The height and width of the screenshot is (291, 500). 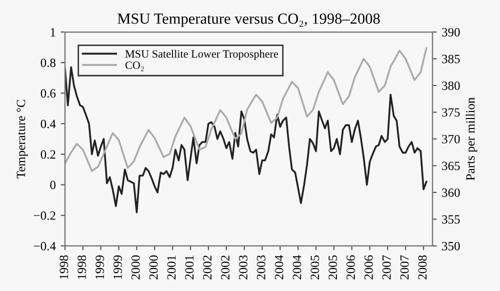 I want to click on legend-label: CO₂, so click(x=134, y=66).